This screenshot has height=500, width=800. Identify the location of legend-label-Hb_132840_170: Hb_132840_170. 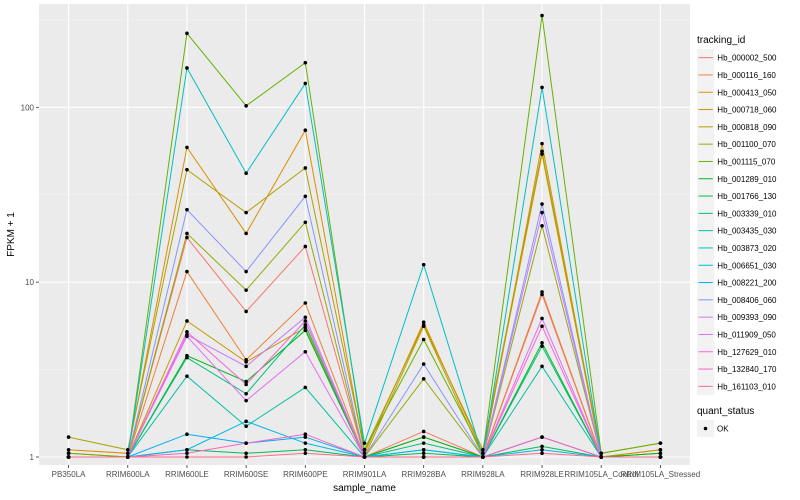
(747, 369).